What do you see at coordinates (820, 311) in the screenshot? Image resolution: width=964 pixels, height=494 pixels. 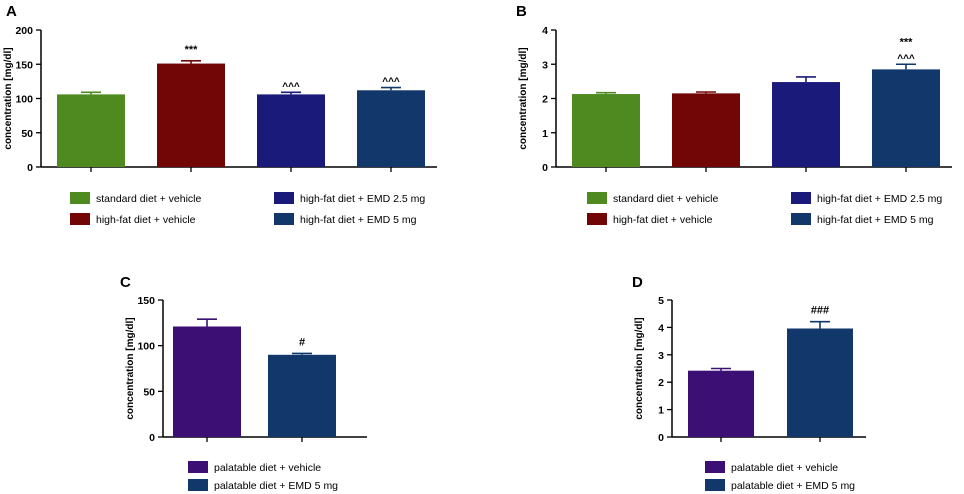 I see `significance-label: ###` at bounding box center [820, 311].